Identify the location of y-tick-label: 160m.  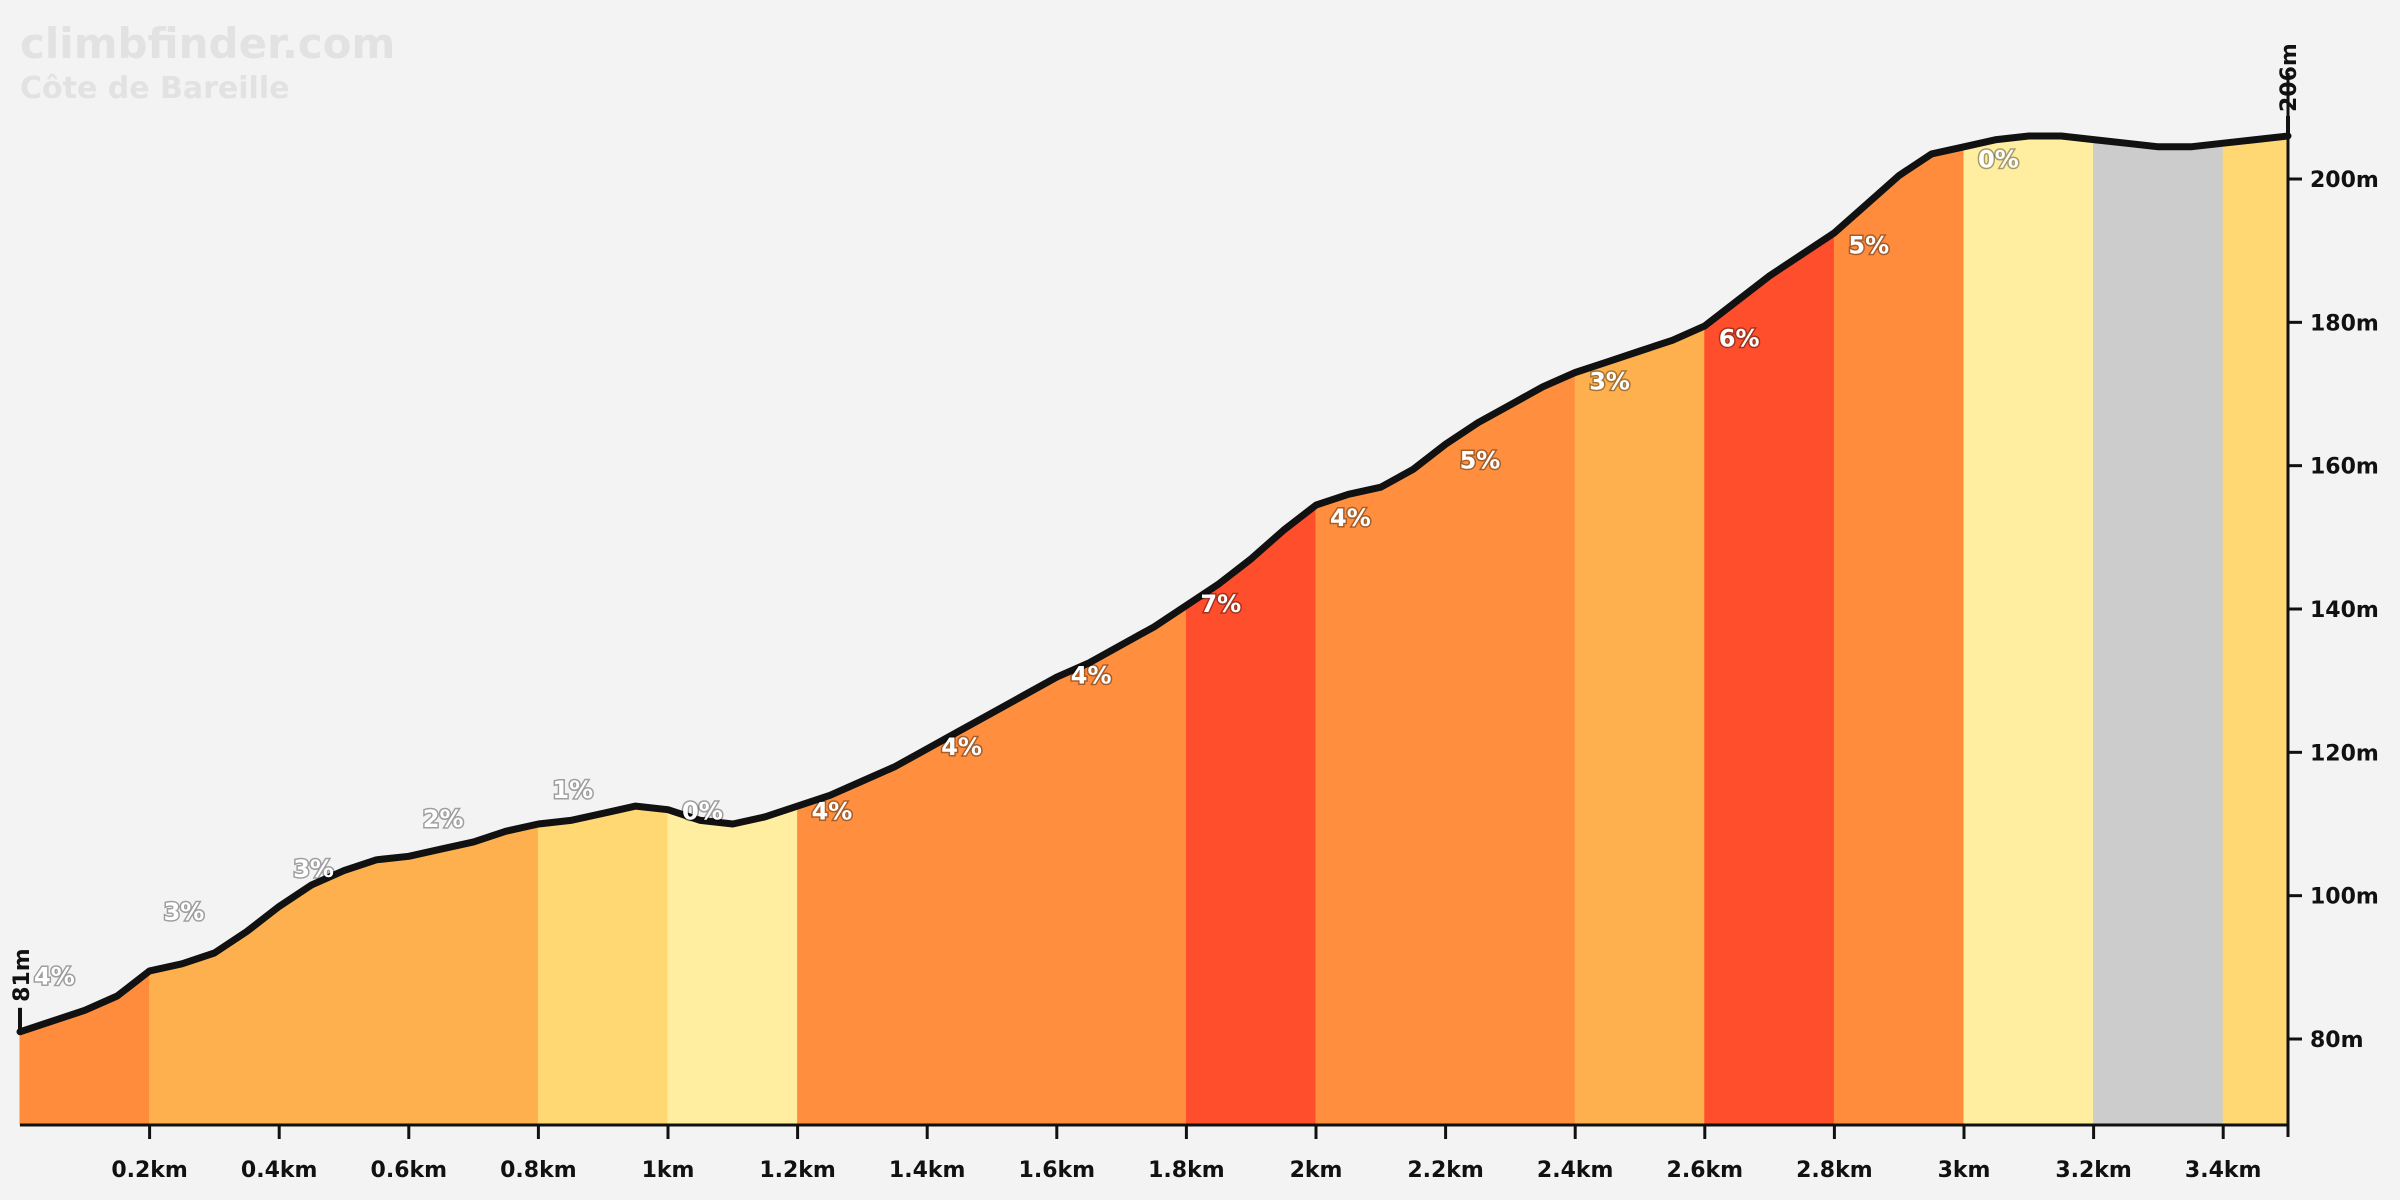
(2344, 467).